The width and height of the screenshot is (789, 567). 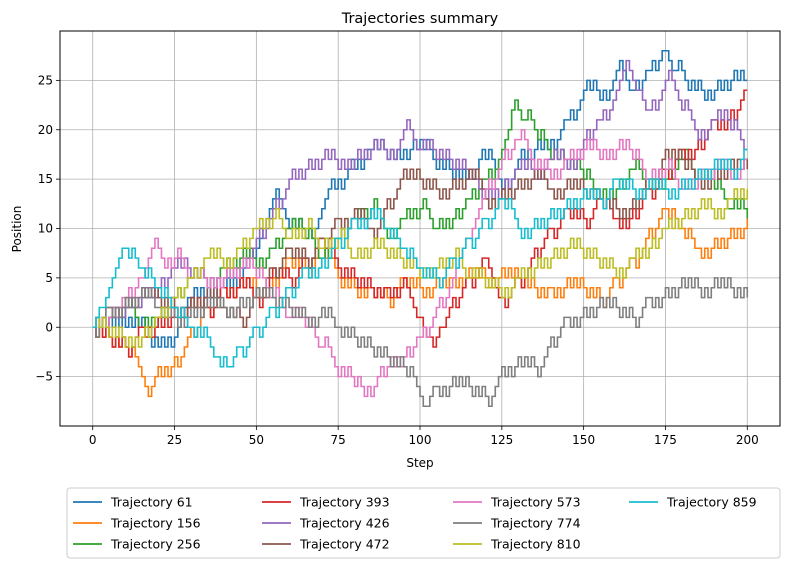 What do you see at coordinates (344, 523) in the screenshot?
I see `legend-label: Trajectory 426` at bounding box center [344, 523].